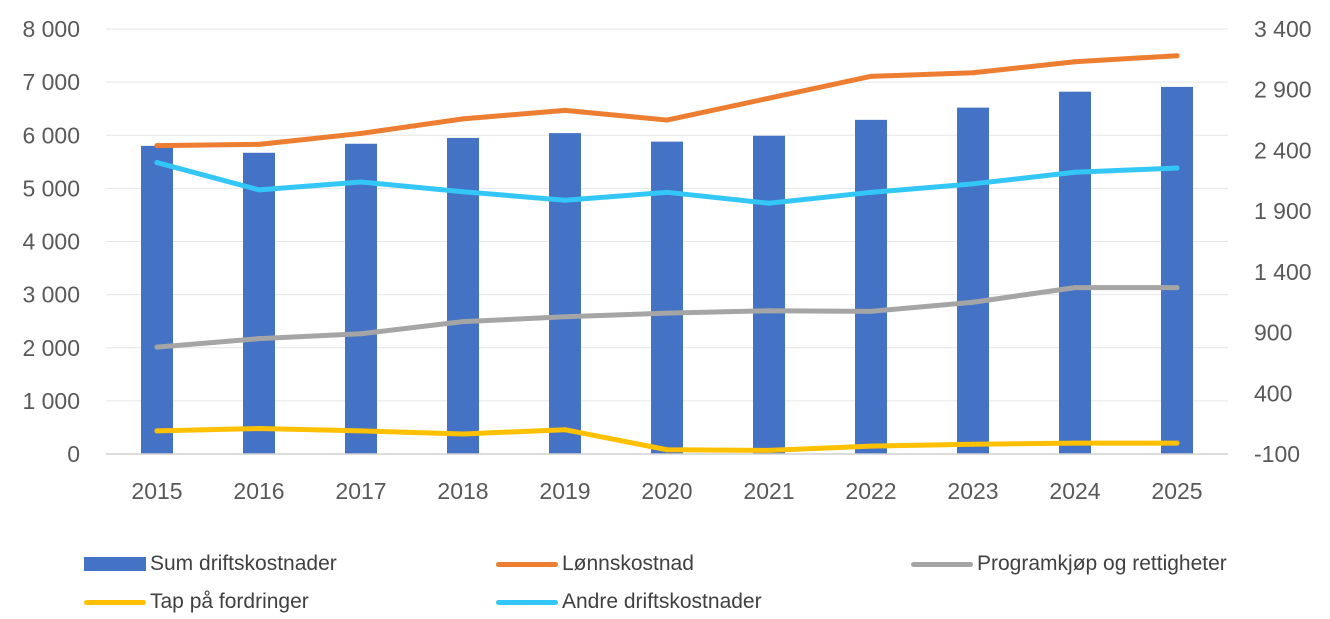  Describe the element at coordinates (1074, 491) in the screenshot. I see `x-tick-label: 2024` at that location.